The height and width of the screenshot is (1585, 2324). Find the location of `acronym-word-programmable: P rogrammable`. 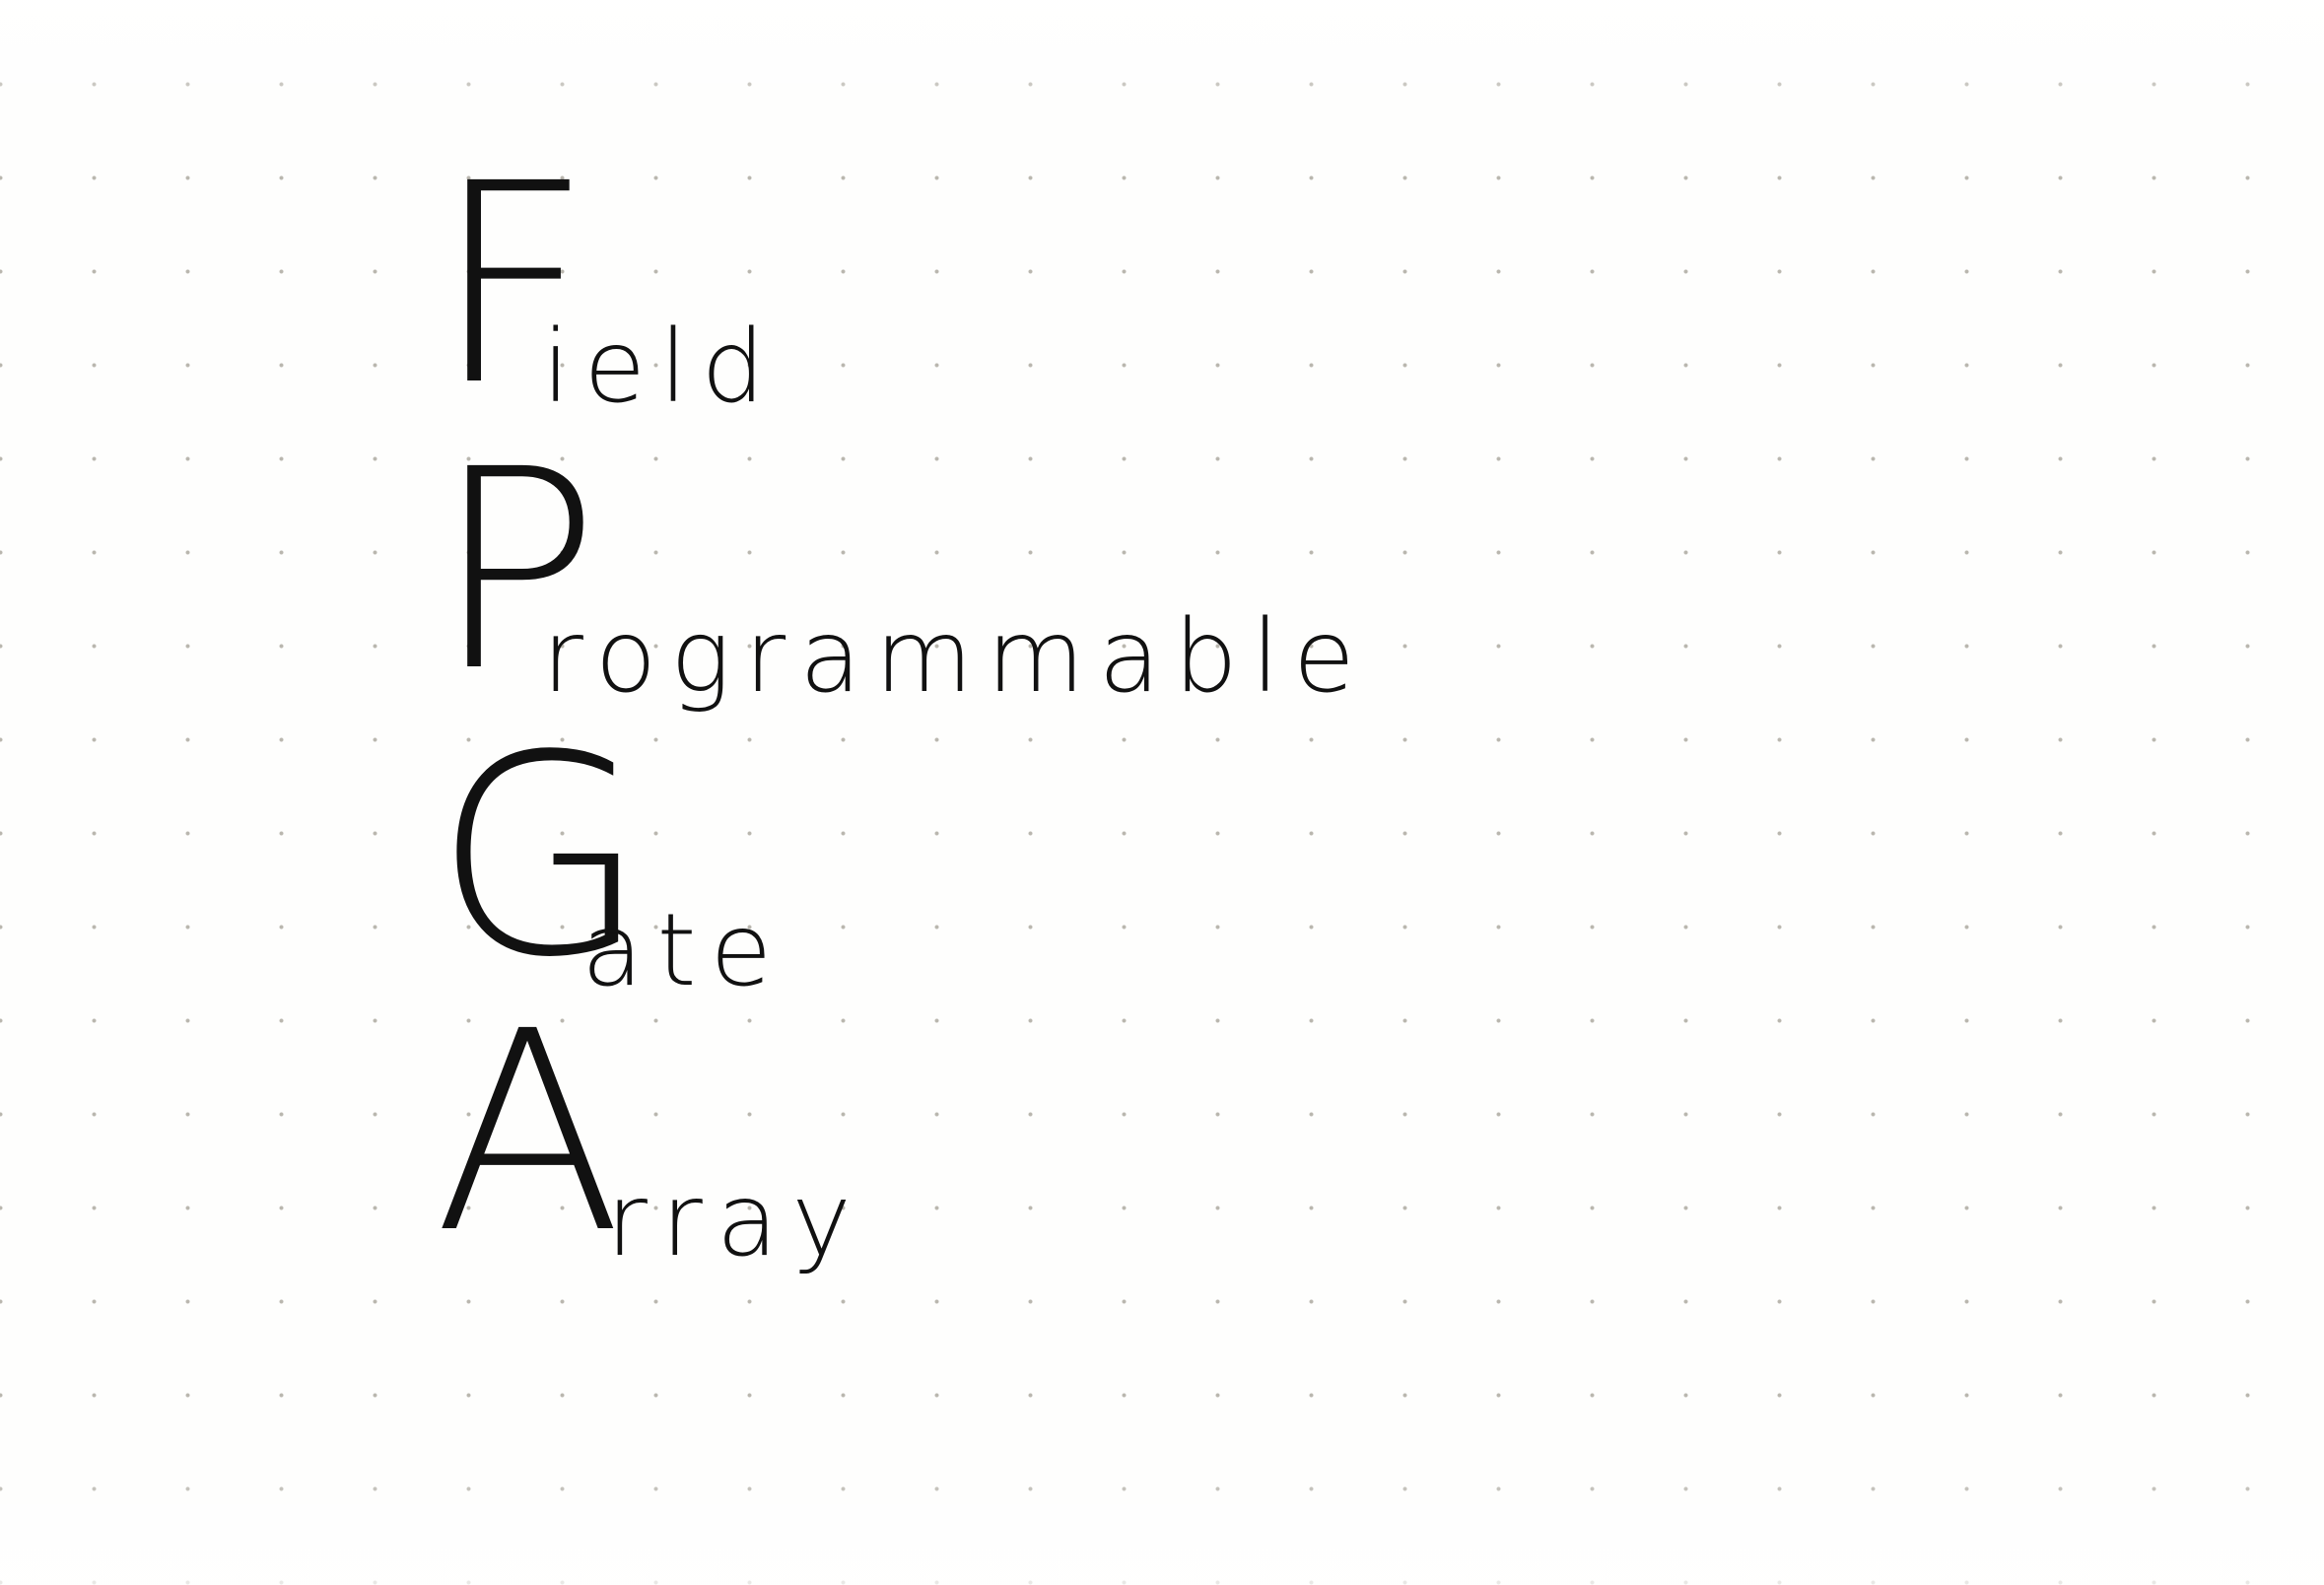

acronym-word-programmable: P rogrammable is located at coordinates (976, 572).